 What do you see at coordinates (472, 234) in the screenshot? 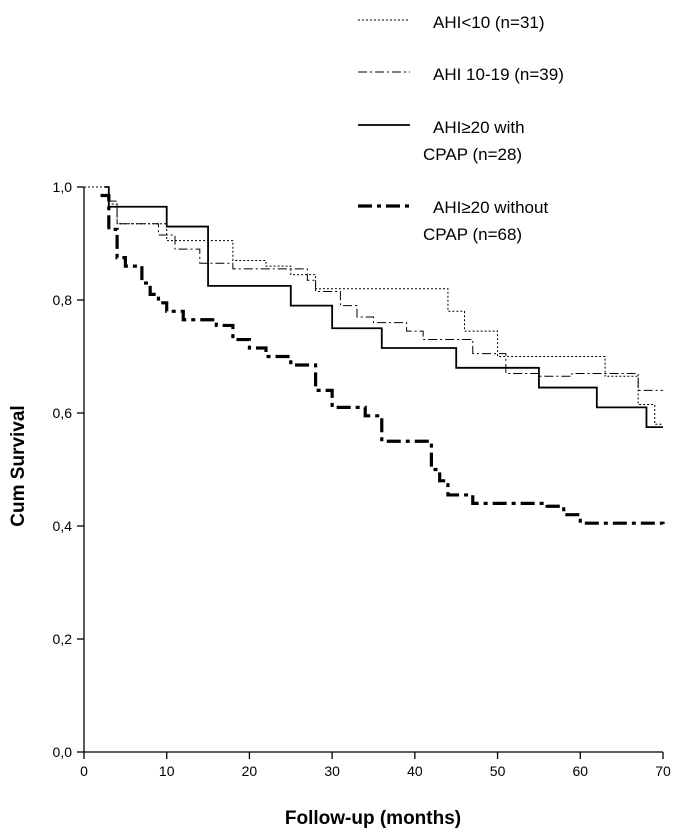
I see `legend-label: CPAP (n=68)` at bounding box center [472, 234].